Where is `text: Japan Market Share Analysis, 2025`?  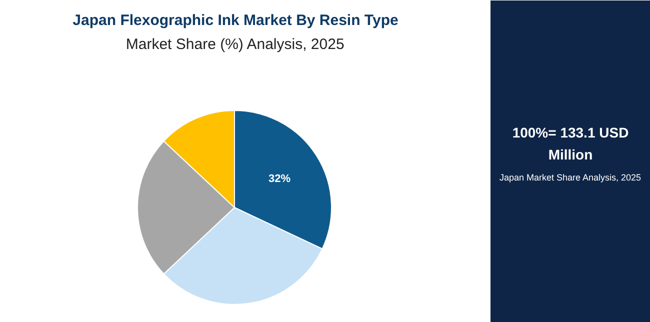
text: Japan Market Share Analysis, 2025 is located at coordinates (570, 177).